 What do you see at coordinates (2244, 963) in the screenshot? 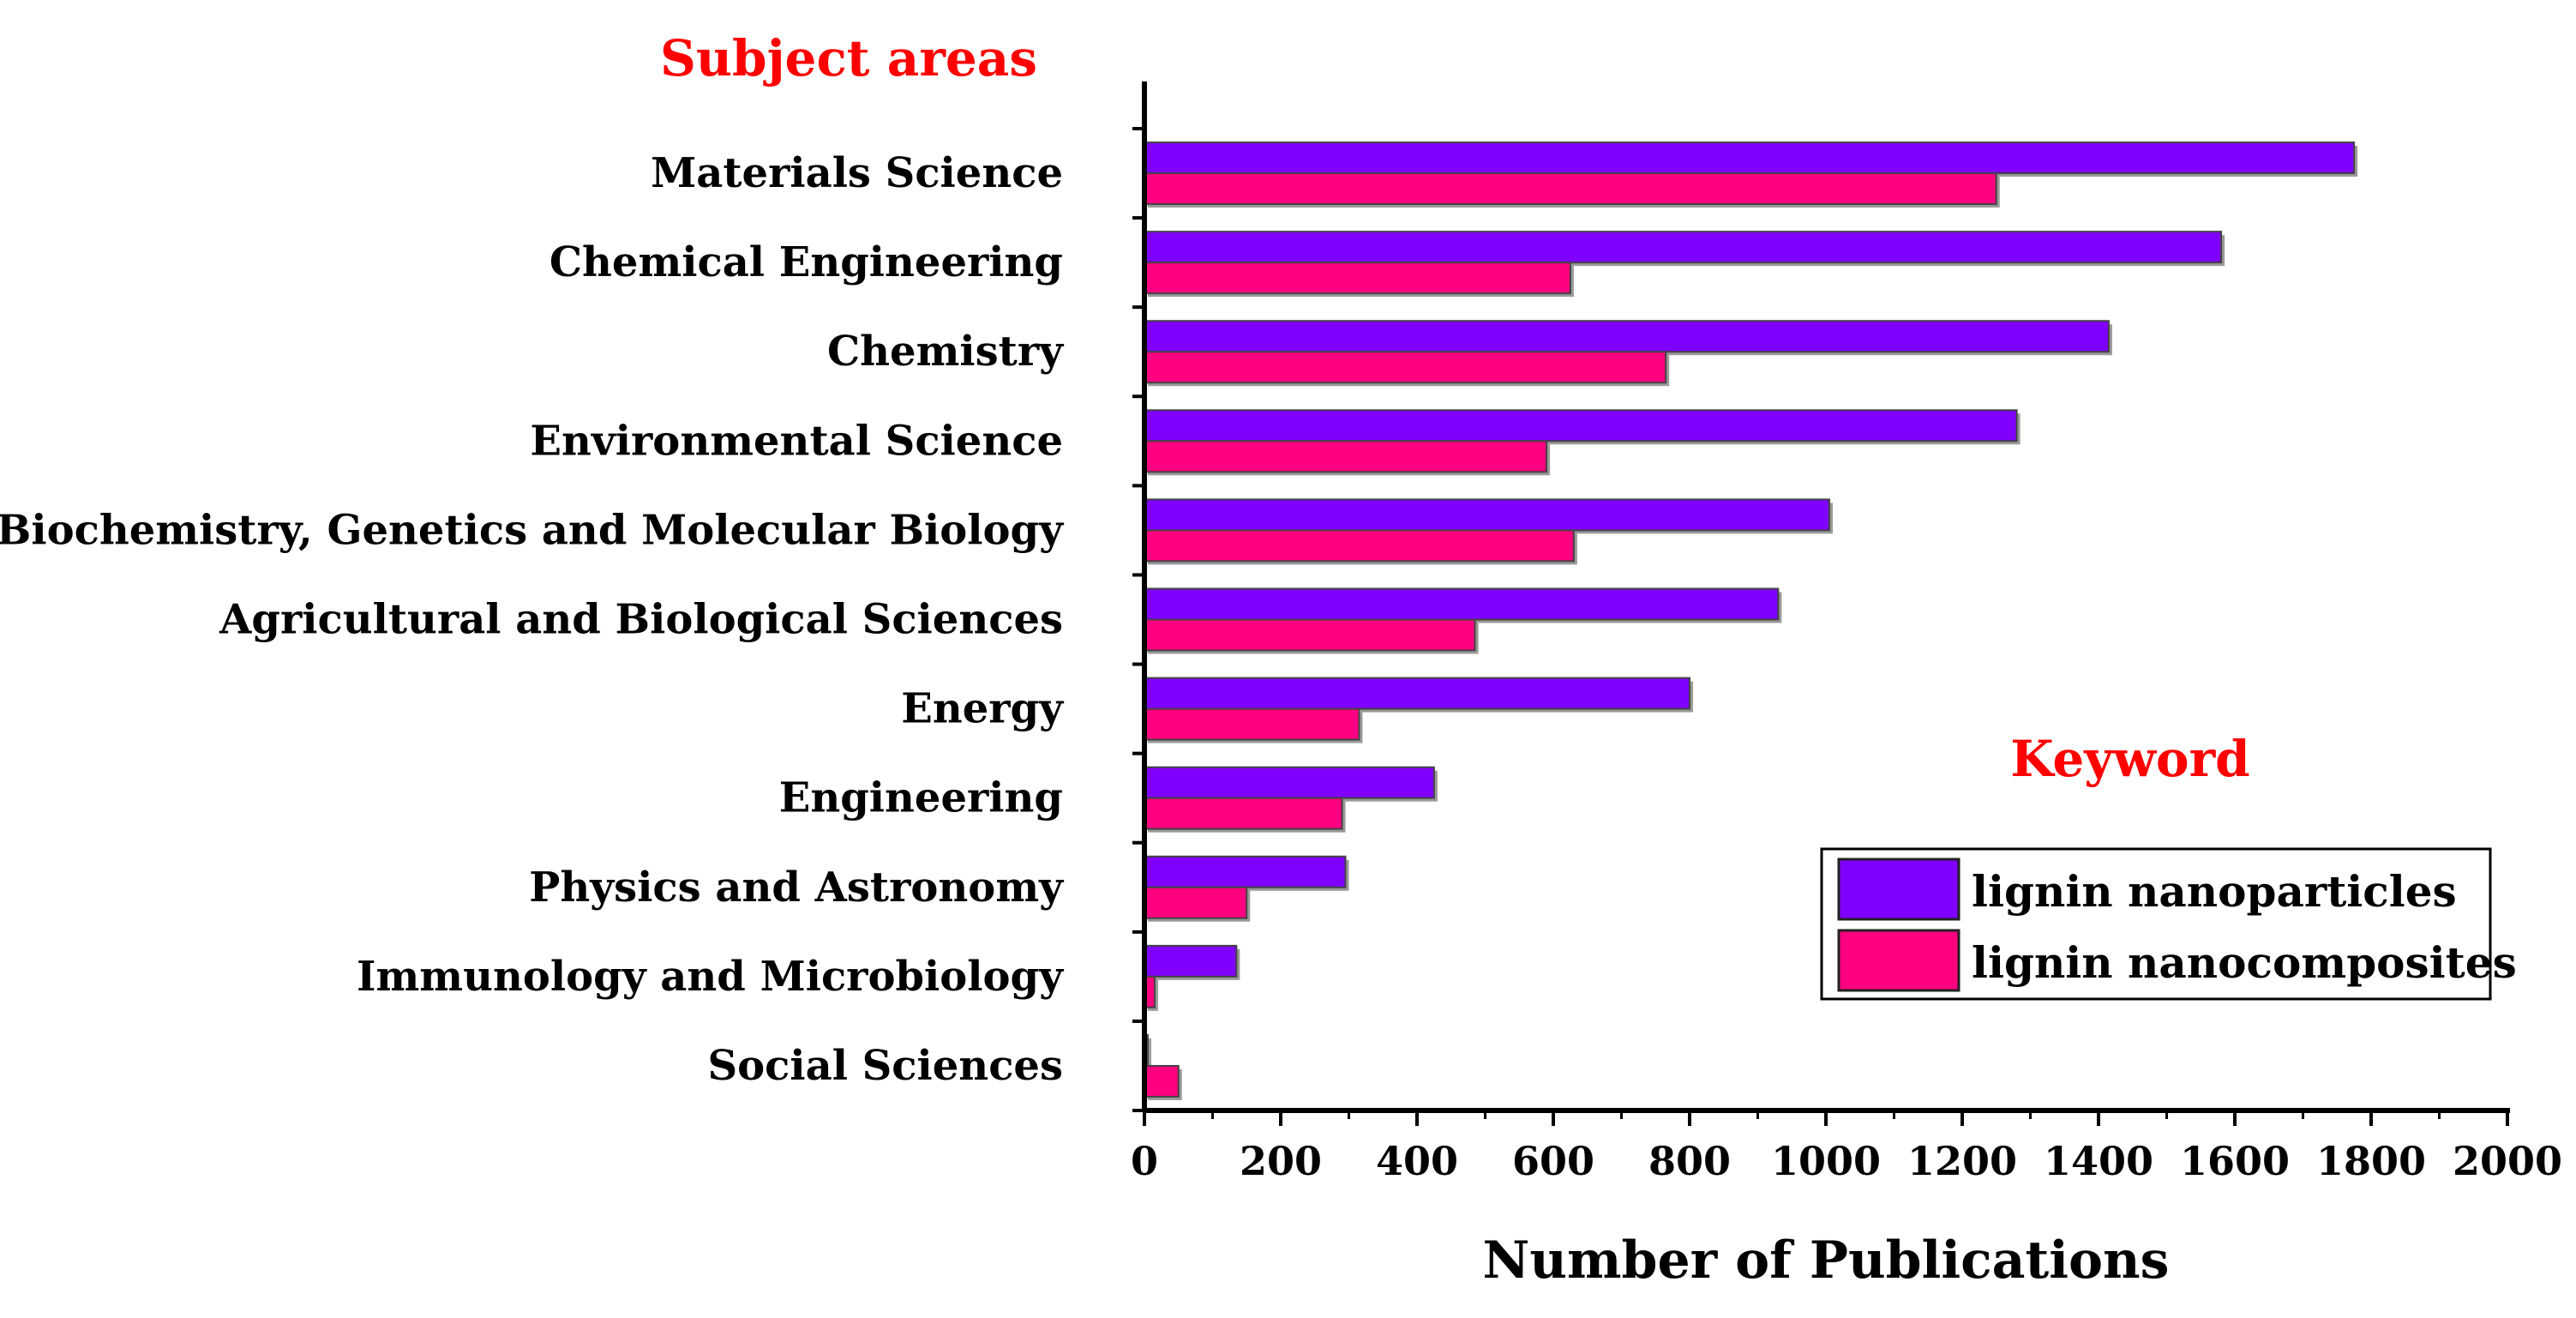
I see `legend-label-nanocomposites: lignin nanocomposites` at bounding box center [2244, 963].